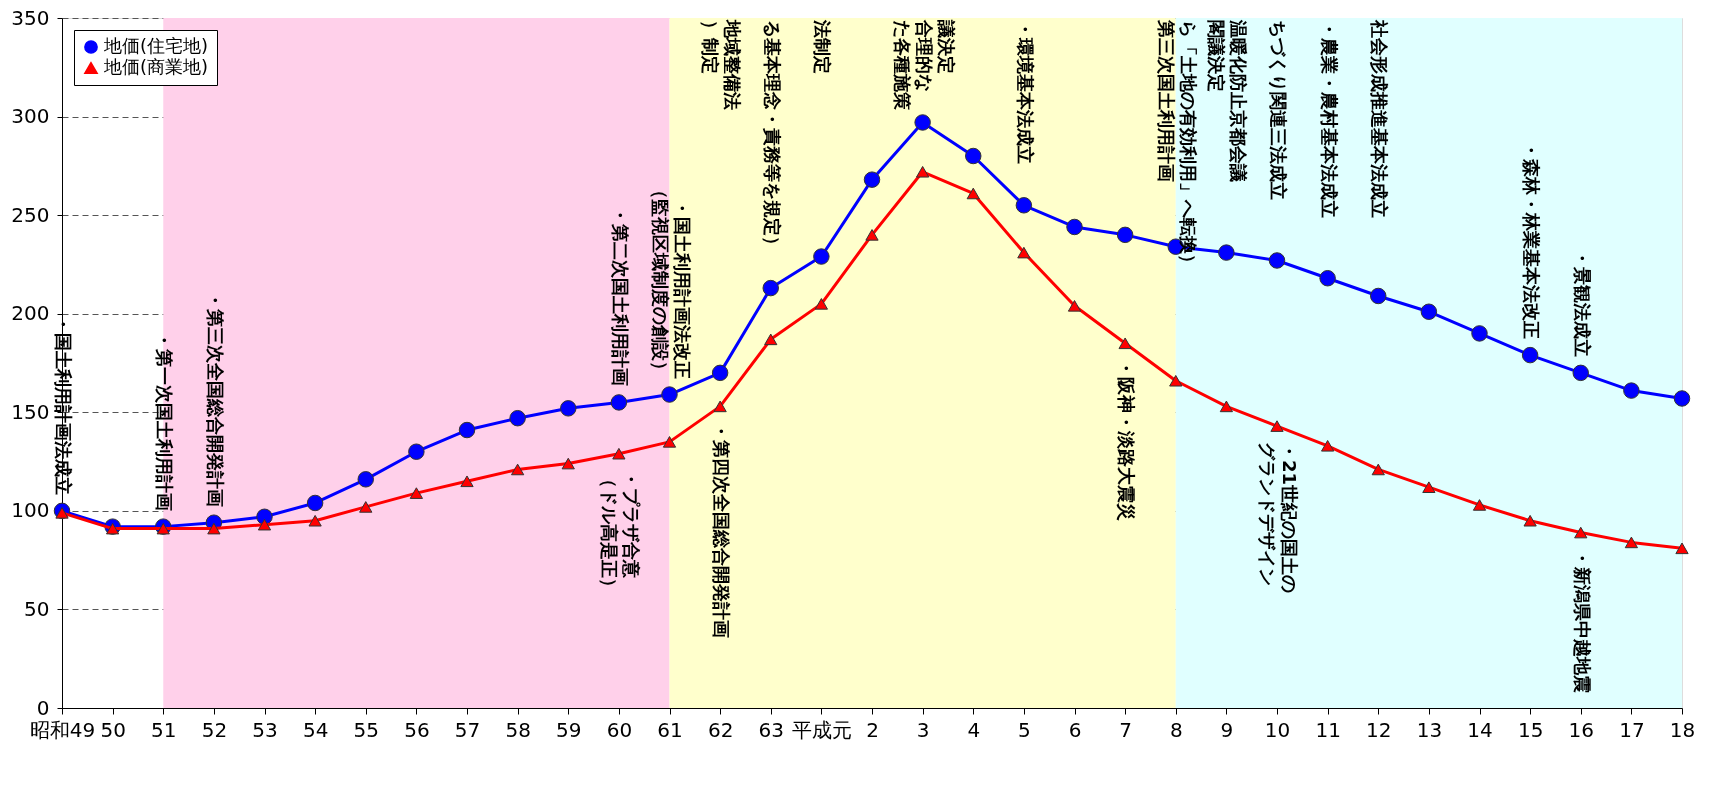 The width and height of the screenshot is (1726, 790). I want to click on x-tick-label: 16, so click(1581, 729).